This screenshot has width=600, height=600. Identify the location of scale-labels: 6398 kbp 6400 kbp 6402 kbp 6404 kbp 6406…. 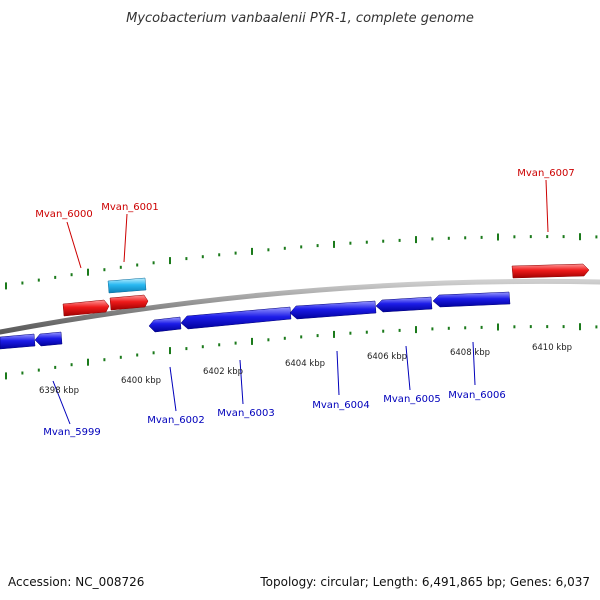
(305, 369).